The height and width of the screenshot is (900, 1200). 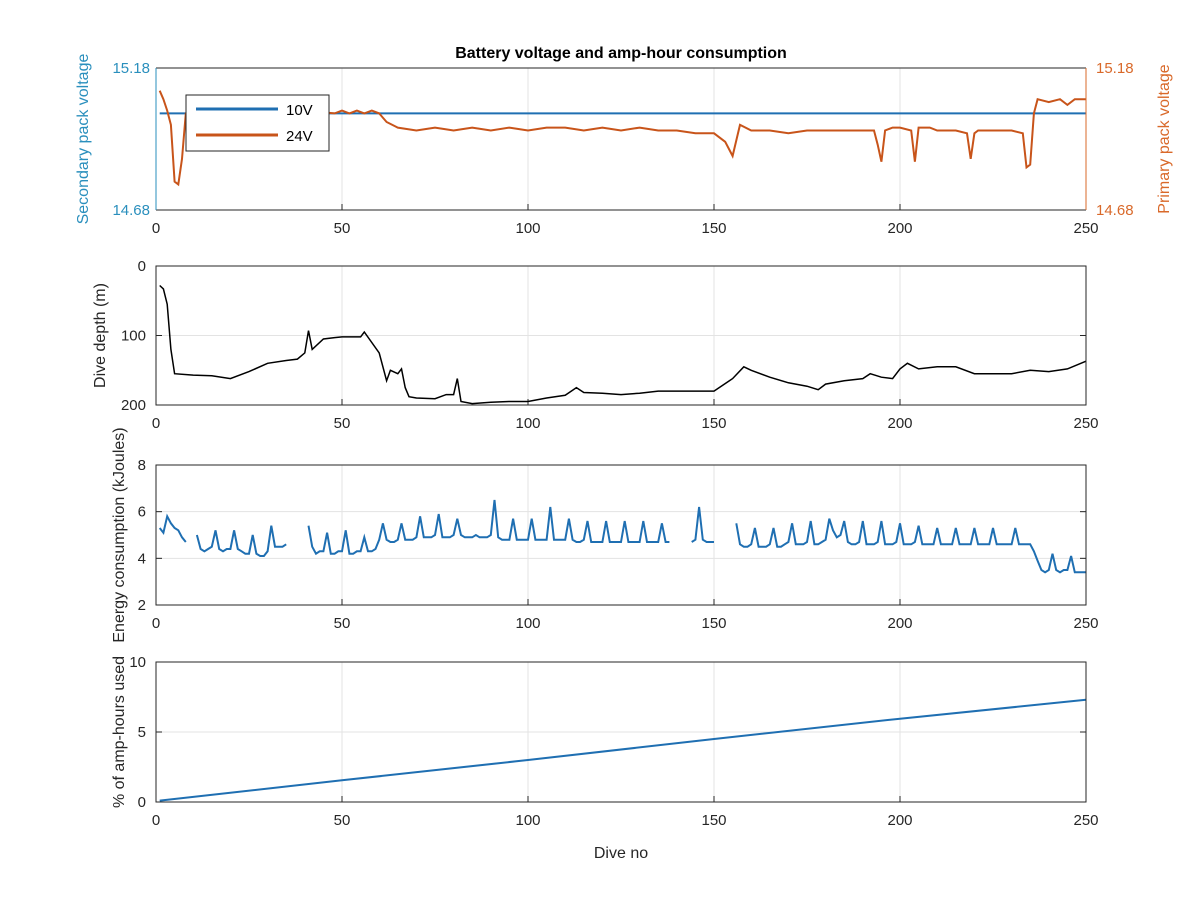 I want to click on y-axis-label: Energy consumption (kJoules), so click(x=119, y=534).